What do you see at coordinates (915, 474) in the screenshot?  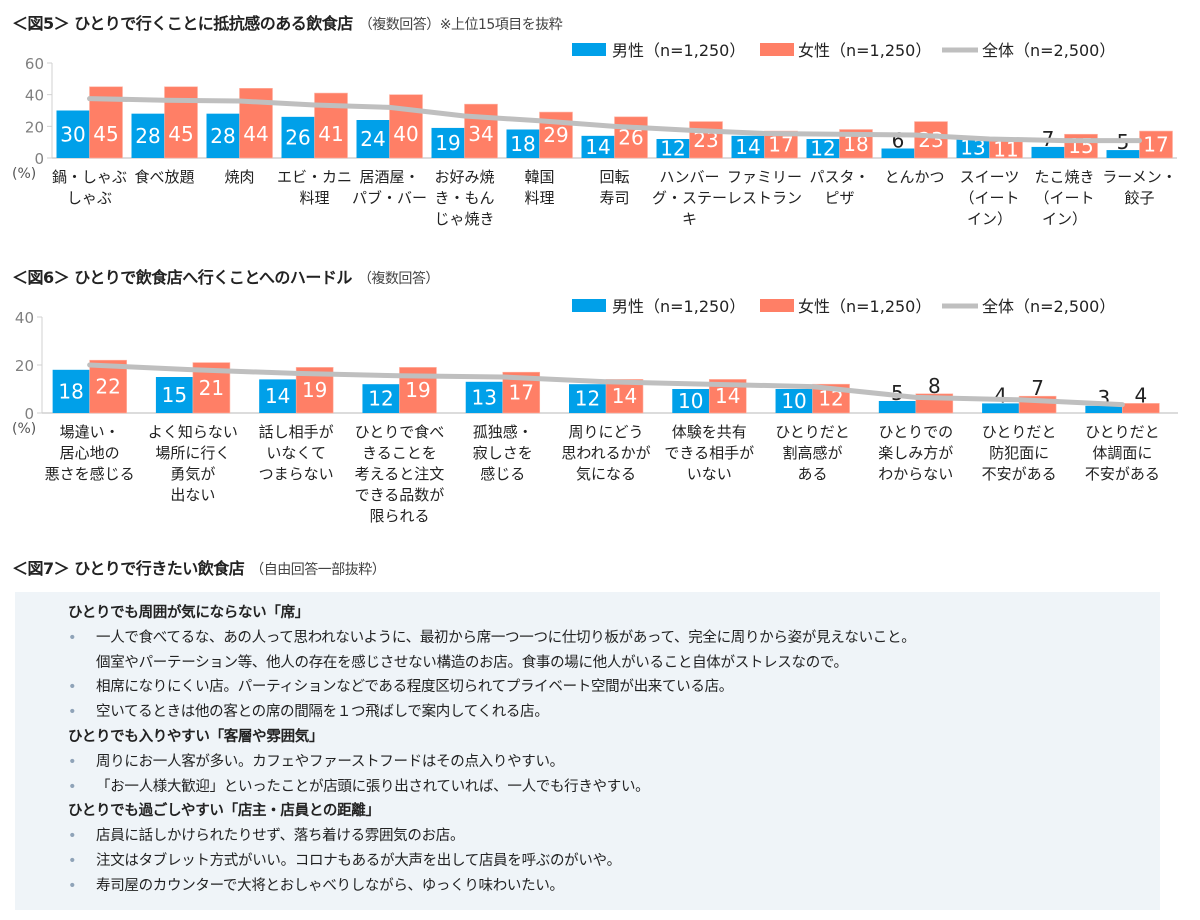 I see `category-label: わからない` at bounding box center [915, 474].